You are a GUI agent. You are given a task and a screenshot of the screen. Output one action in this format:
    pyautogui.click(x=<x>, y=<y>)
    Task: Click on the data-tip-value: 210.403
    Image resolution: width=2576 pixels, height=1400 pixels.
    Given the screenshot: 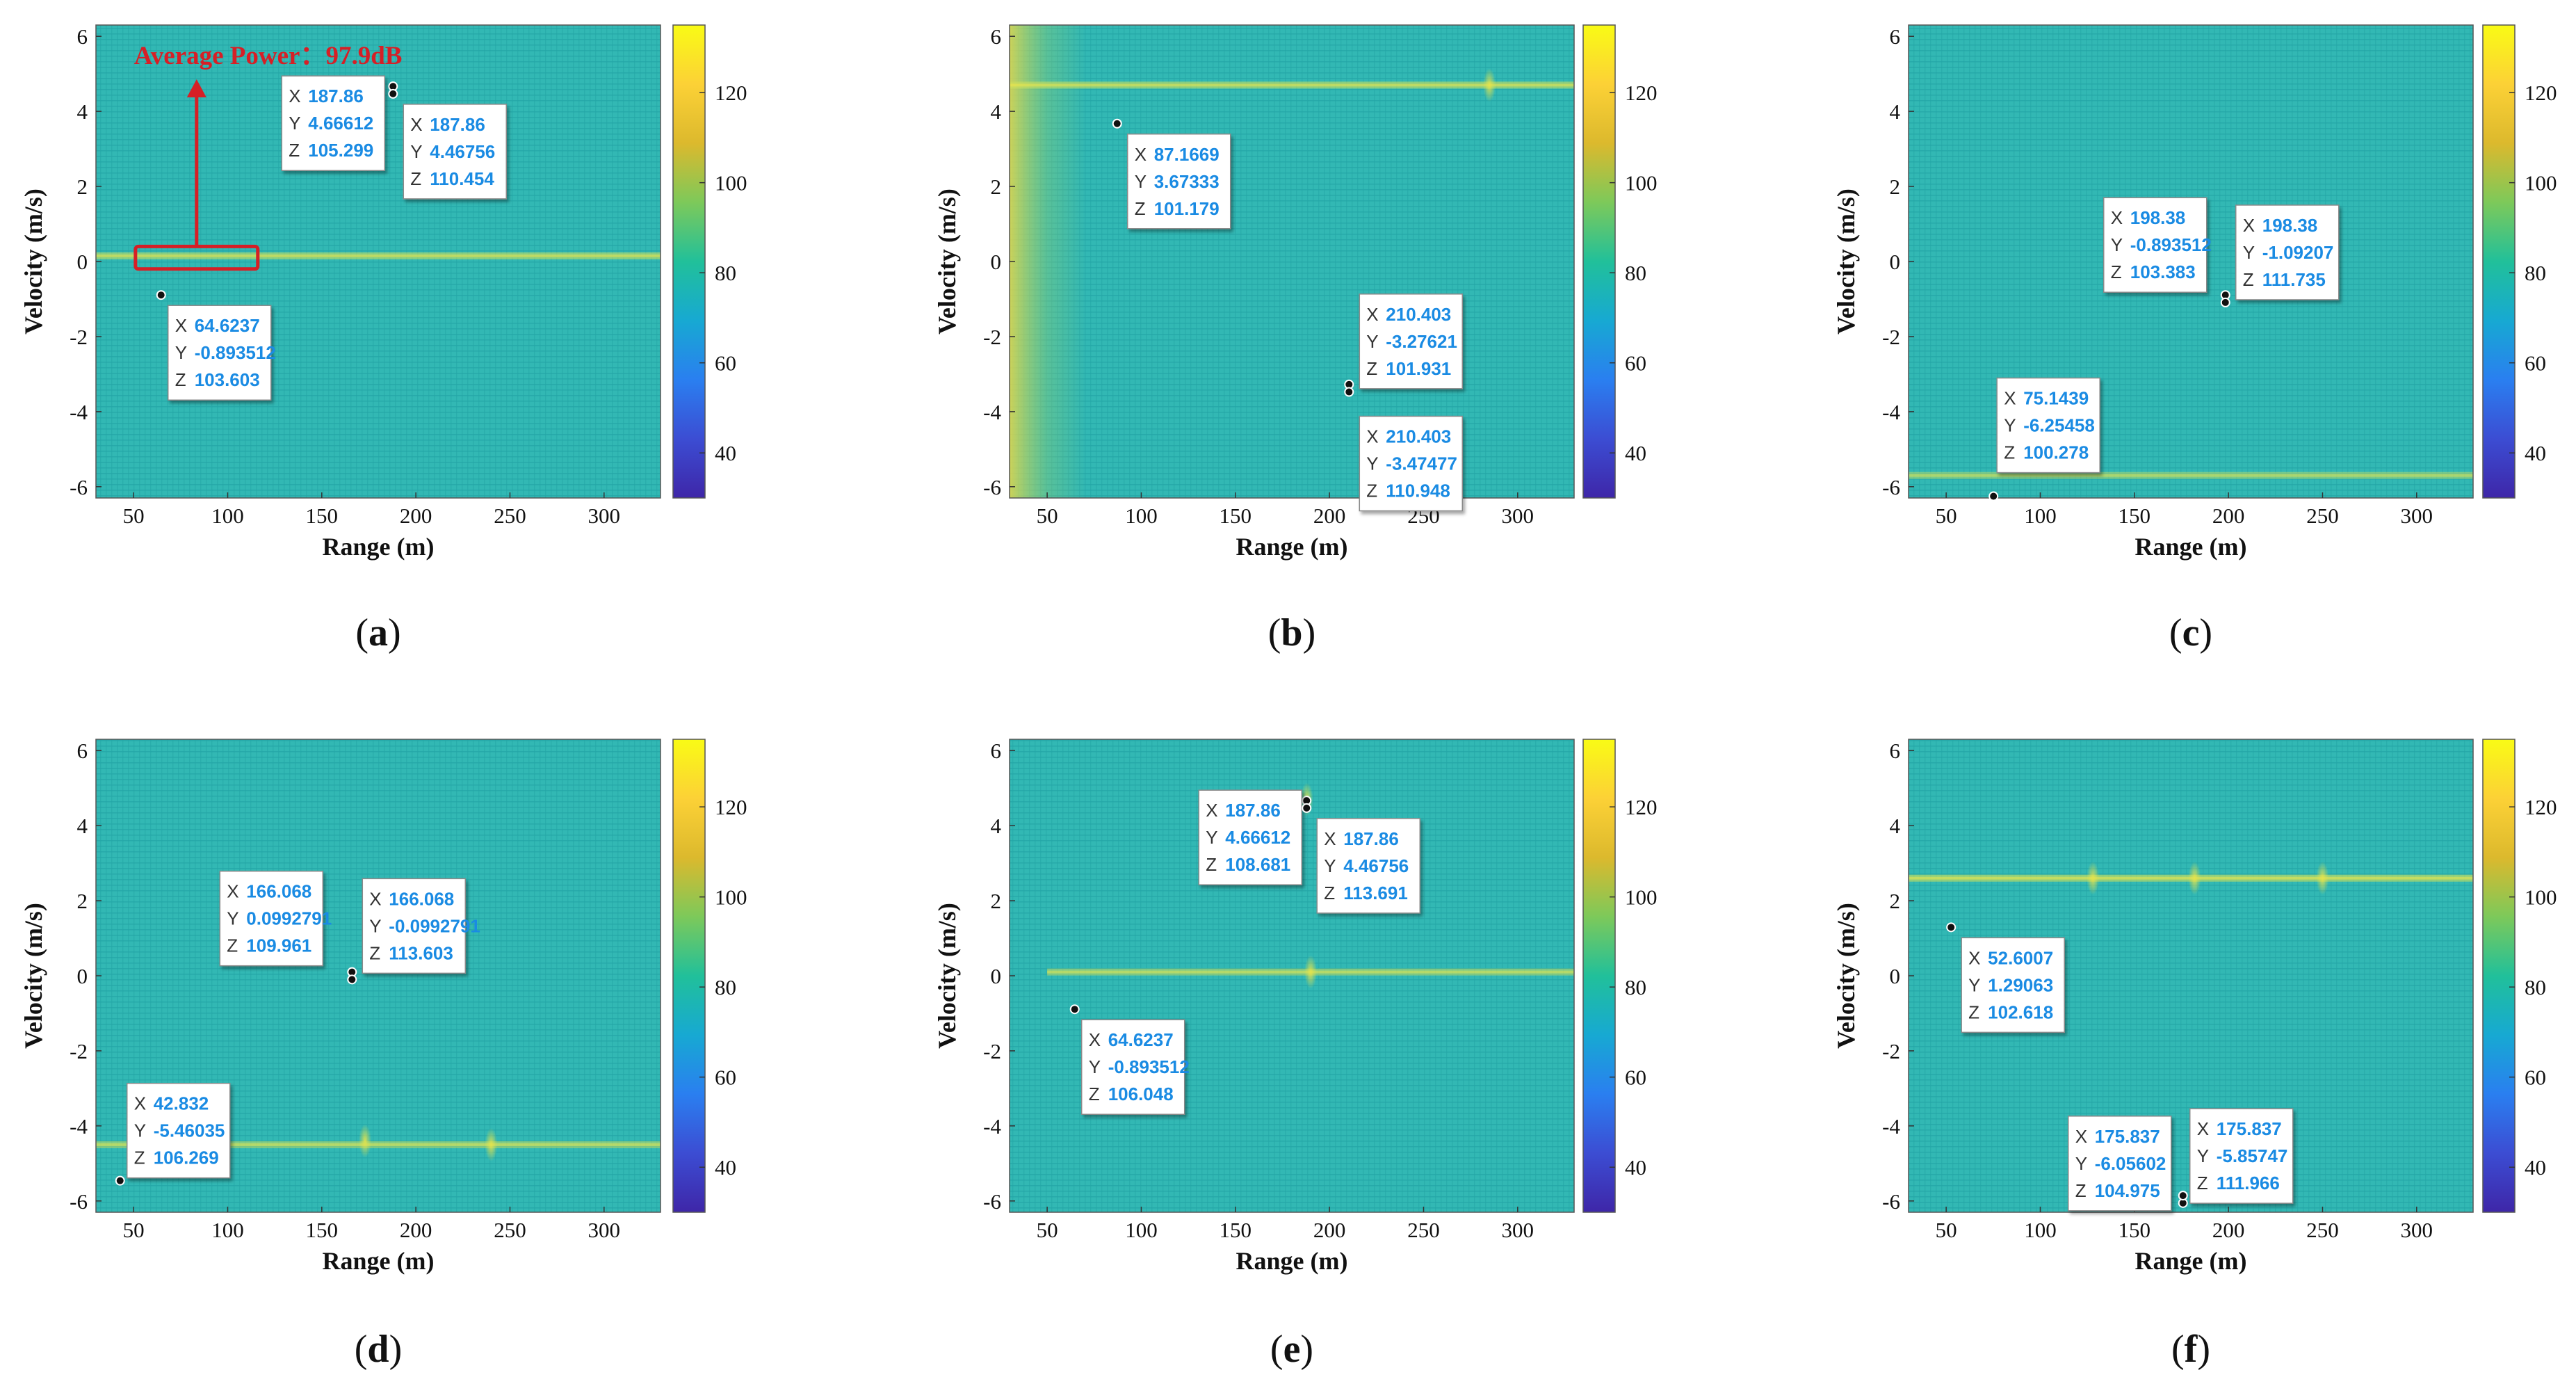 What is the action you would take?
    pyautogui.click(x=1418, y=437)
    